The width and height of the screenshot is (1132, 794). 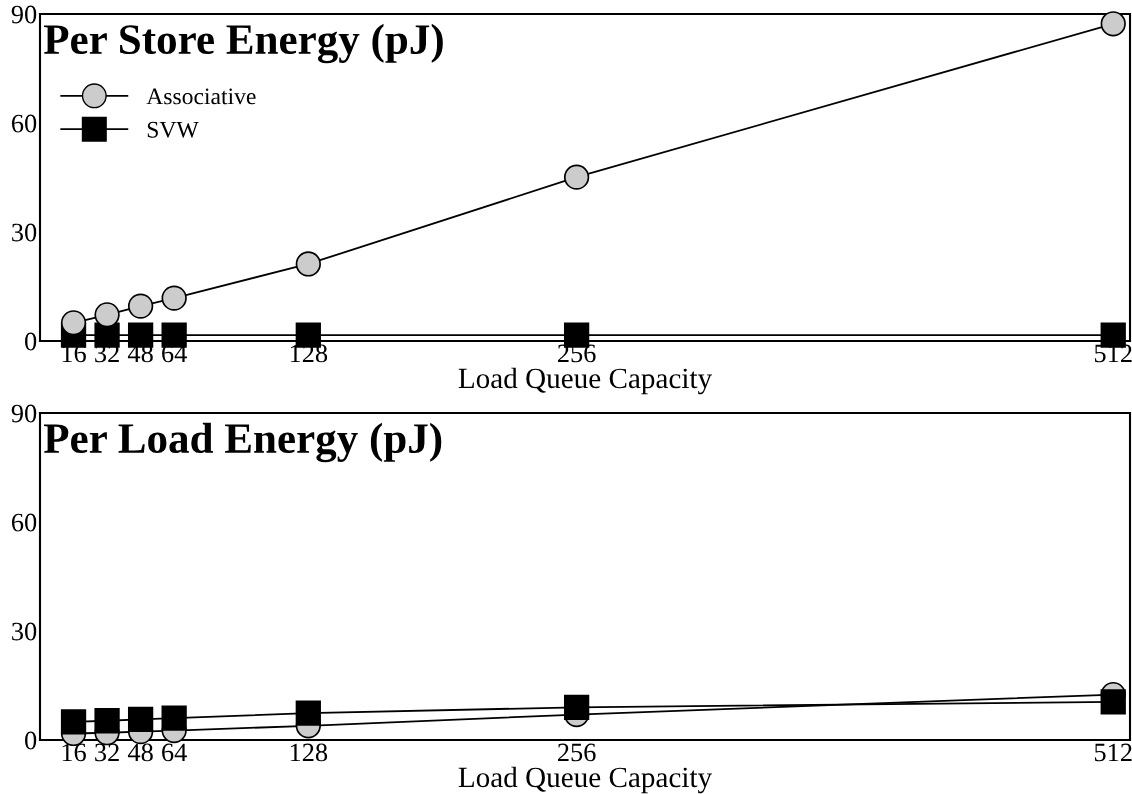 What do you see at coordinates (173, 129) in the screenshot?
I see `legend-label: SVW` at bounding box center [173, 129].